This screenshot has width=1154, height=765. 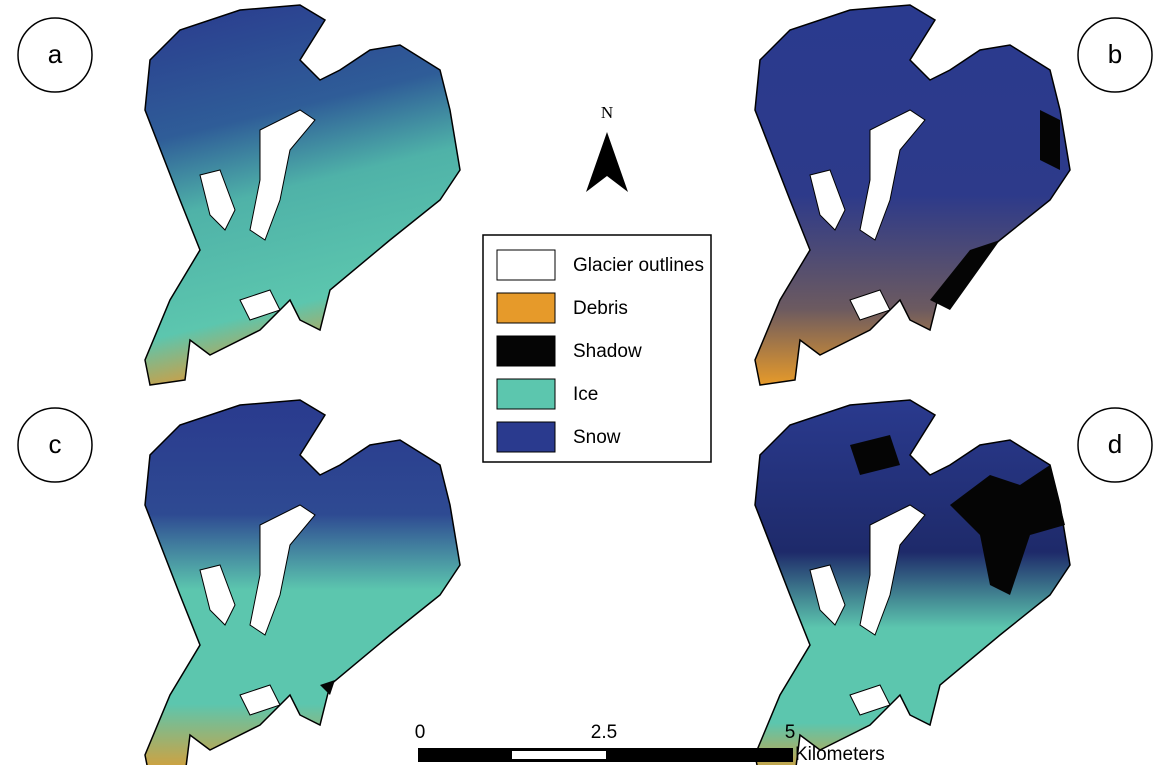 I want to click on scale-label: 5, so click(x=790, y=732).